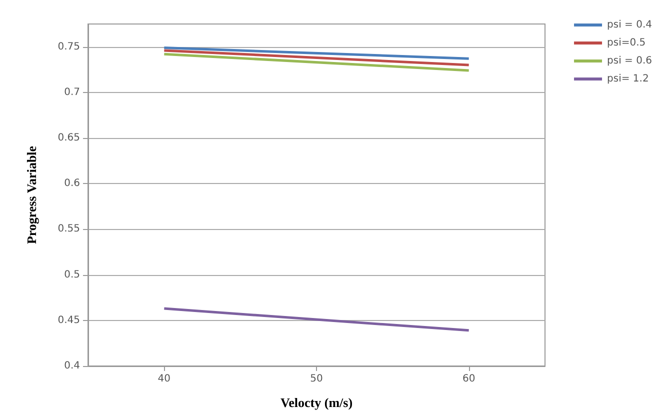 The image size is (667, 416). What do you see at coordinates (72, 92) in the screenshot?
I see `y-tick-label: 0.7` at bounding box center [72, 92].